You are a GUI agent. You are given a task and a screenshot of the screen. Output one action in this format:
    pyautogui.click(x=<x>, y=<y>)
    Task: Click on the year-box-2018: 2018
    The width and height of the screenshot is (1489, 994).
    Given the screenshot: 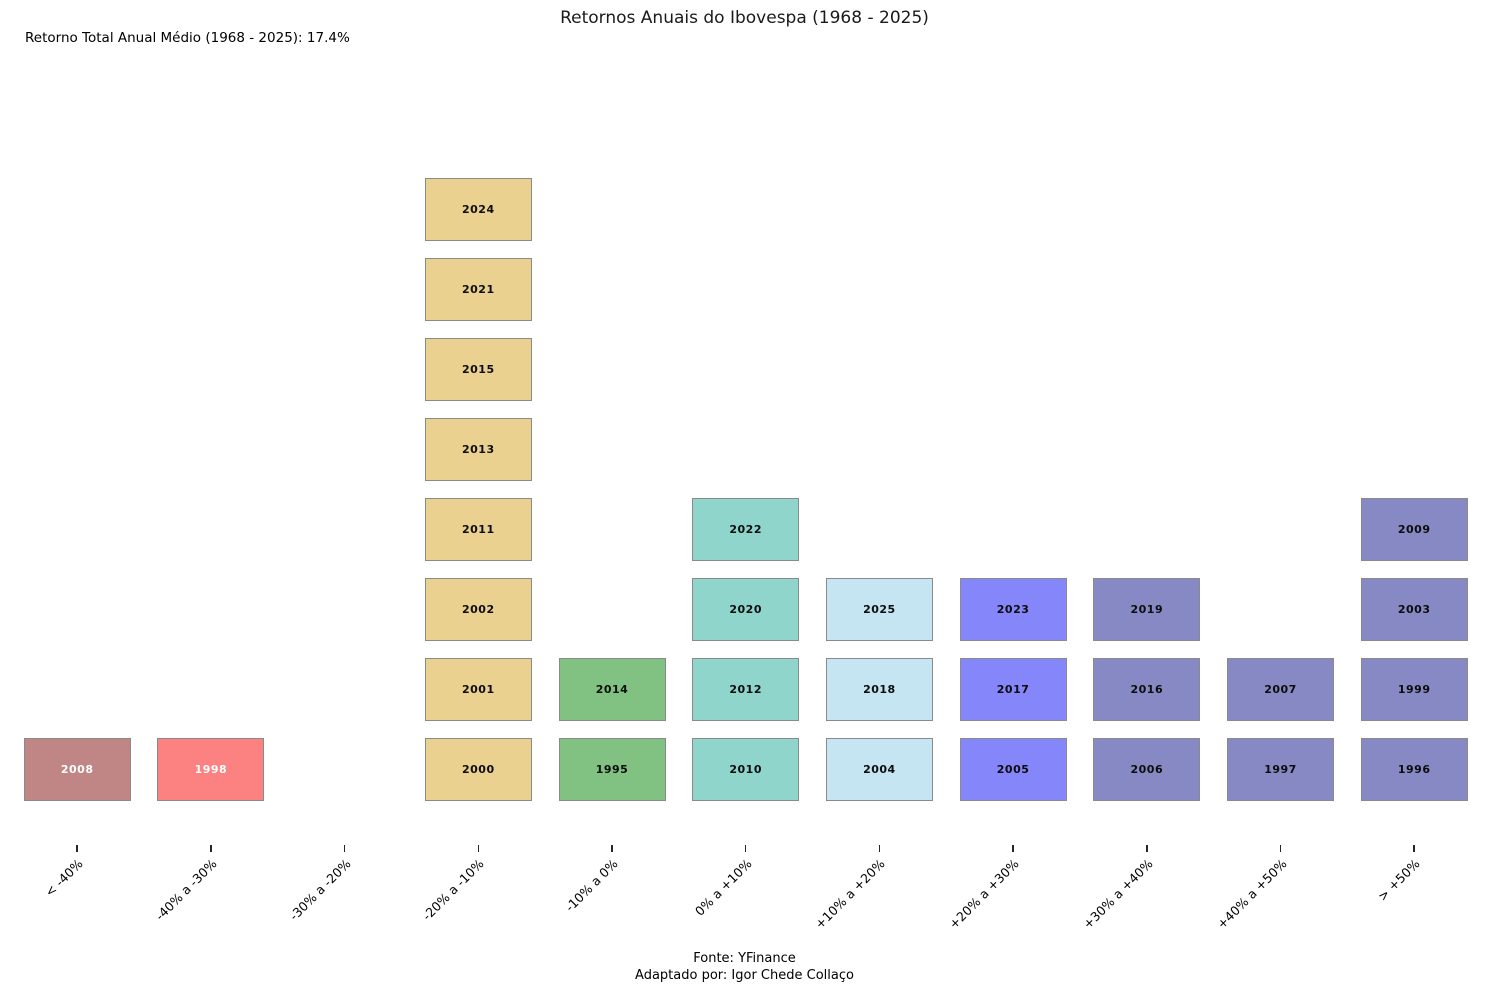 What is the action you would take?
    pyautogui.click(x=879, y=689)
    